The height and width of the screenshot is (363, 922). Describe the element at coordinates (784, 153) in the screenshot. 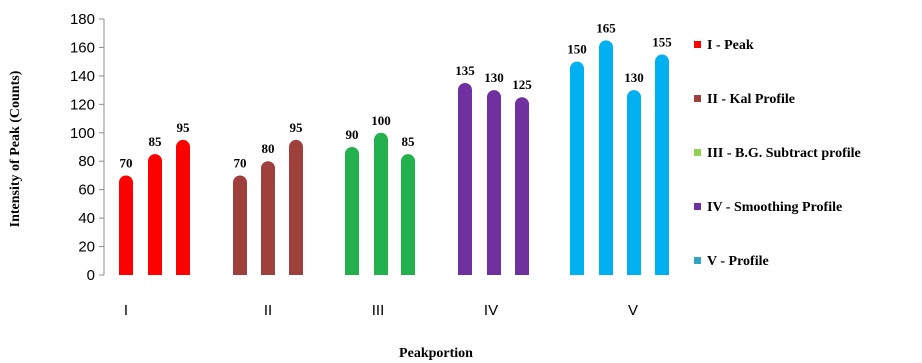

I see `legend-label: III - B.G. Subtract profile` at that location.